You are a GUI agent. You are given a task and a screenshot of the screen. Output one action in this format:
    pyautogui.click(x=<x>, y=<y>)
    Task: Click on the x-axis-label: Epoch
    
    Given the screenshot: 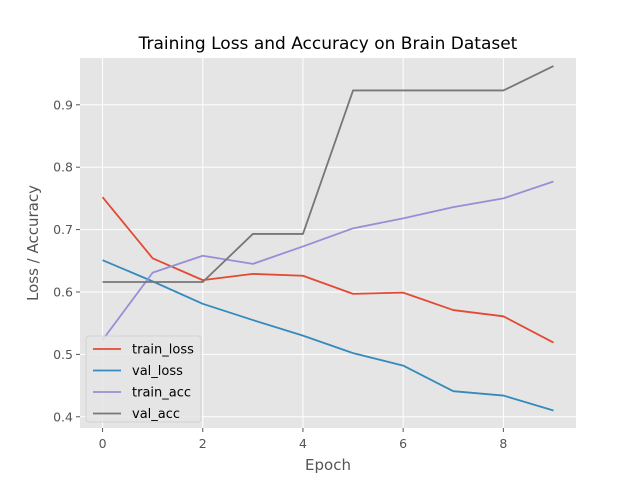 What is the action you would take?
    pyautogui.click(x=328, y=465)
    